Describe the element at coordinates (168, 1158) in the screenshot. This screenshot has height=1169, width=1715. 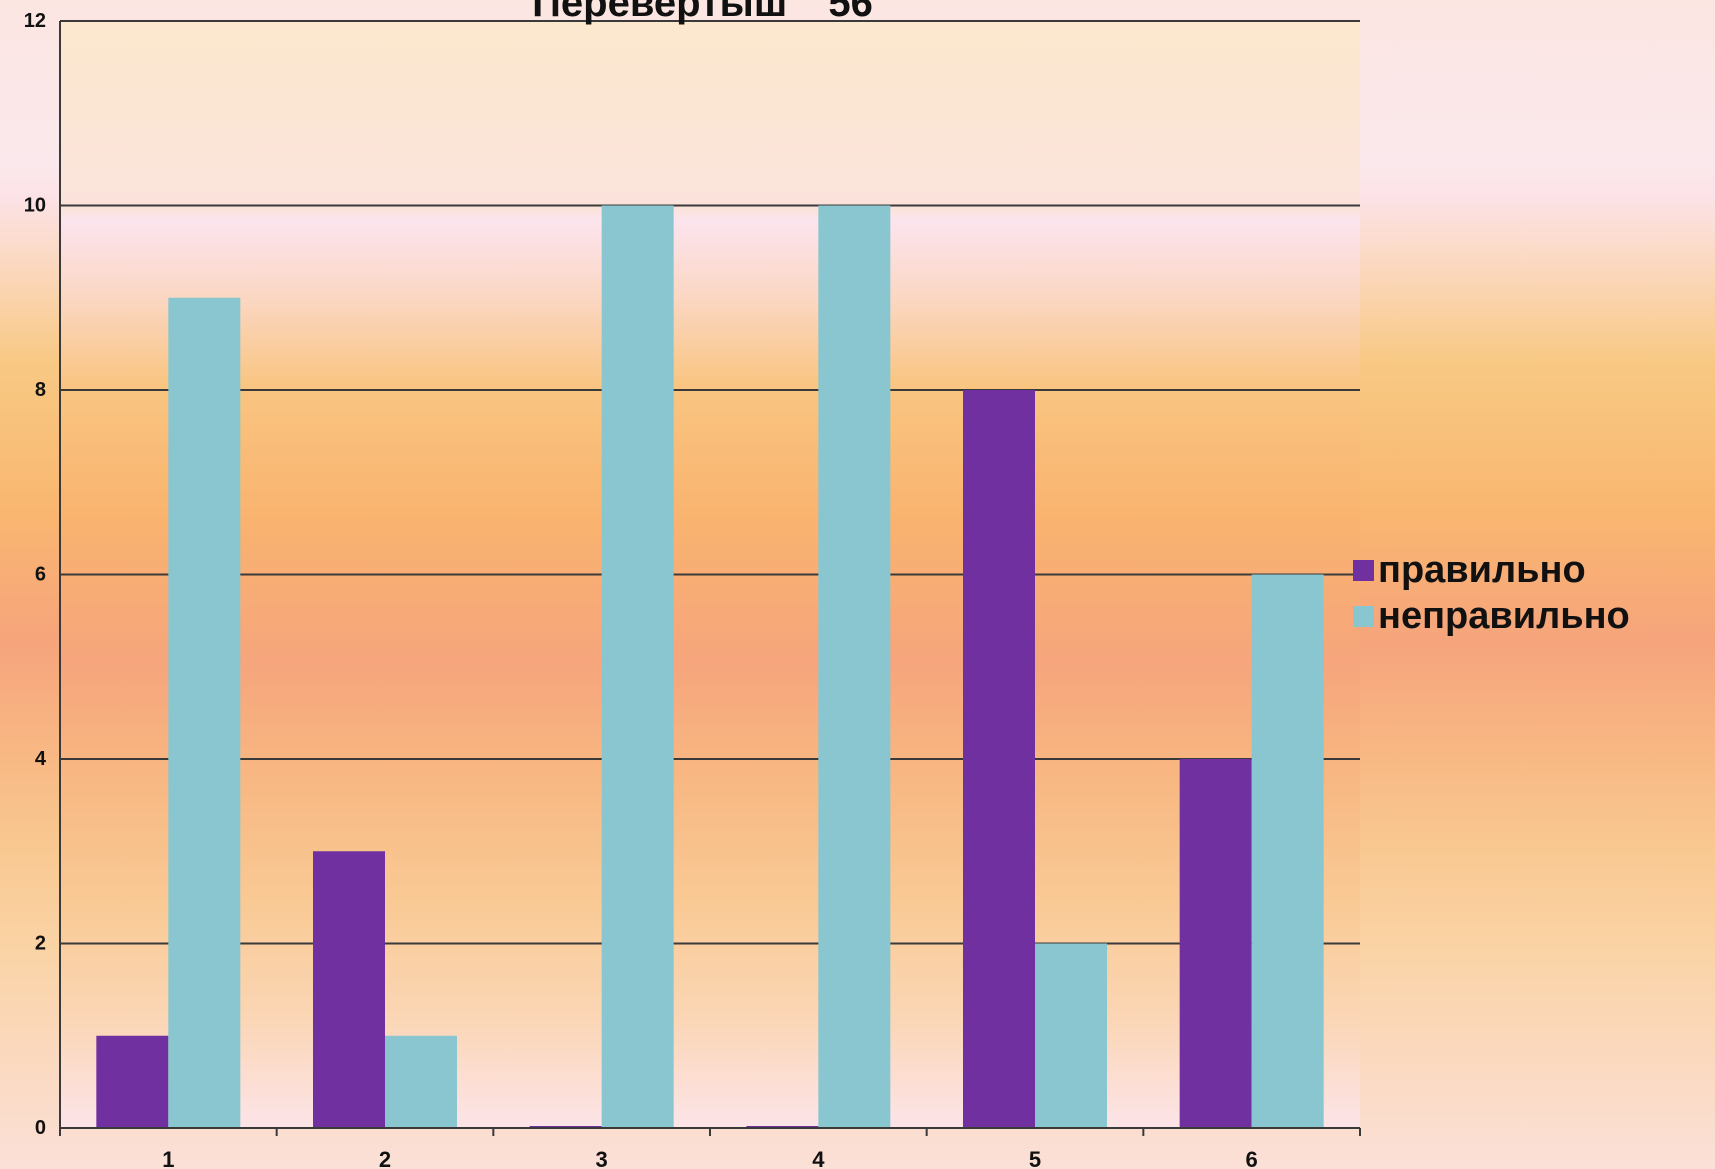
I see `x-tick-label-1: 1` at that location.